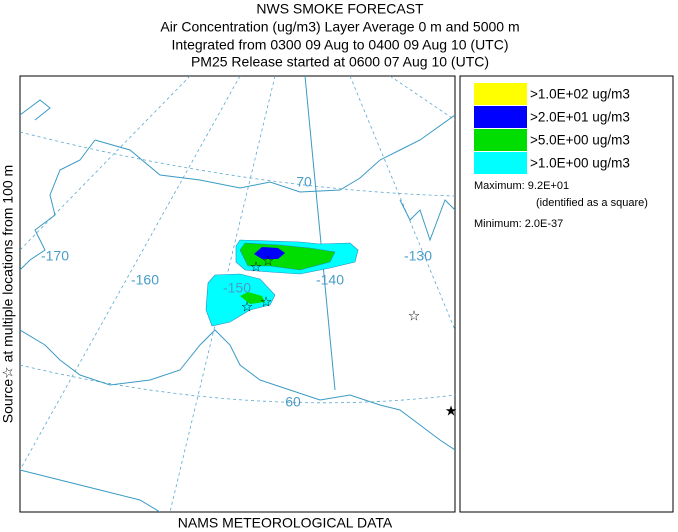  I want to click on plume, so click(282, 283).